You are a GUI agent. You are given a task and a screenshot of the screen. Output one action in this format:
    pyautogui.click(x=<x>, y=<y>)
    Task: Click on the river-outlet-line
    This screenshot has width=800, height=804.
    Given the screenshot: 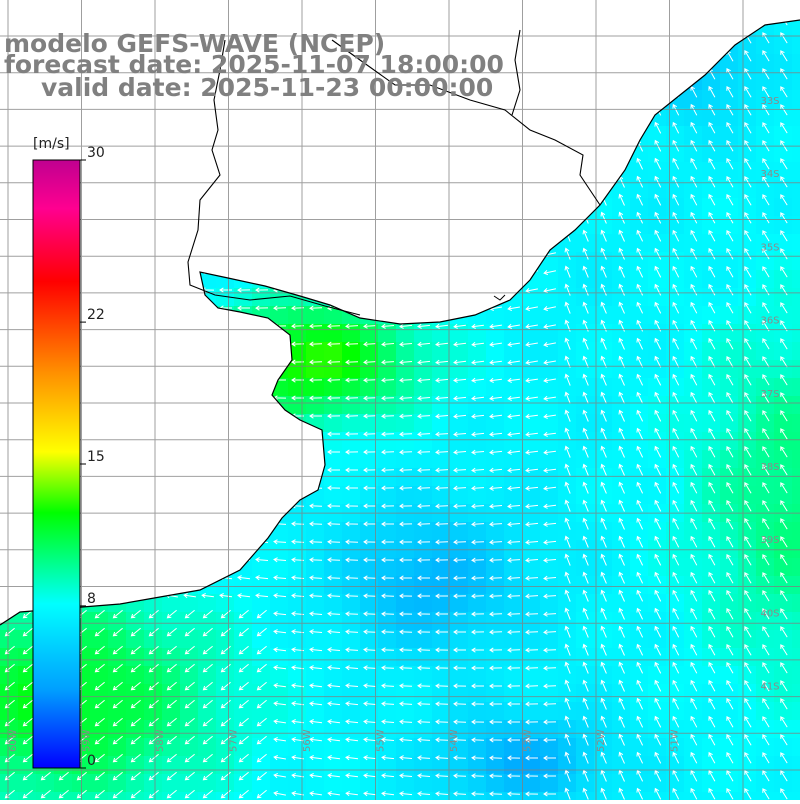 What is the action you would take?
    pyautogui.click(x=499, y=297)
    